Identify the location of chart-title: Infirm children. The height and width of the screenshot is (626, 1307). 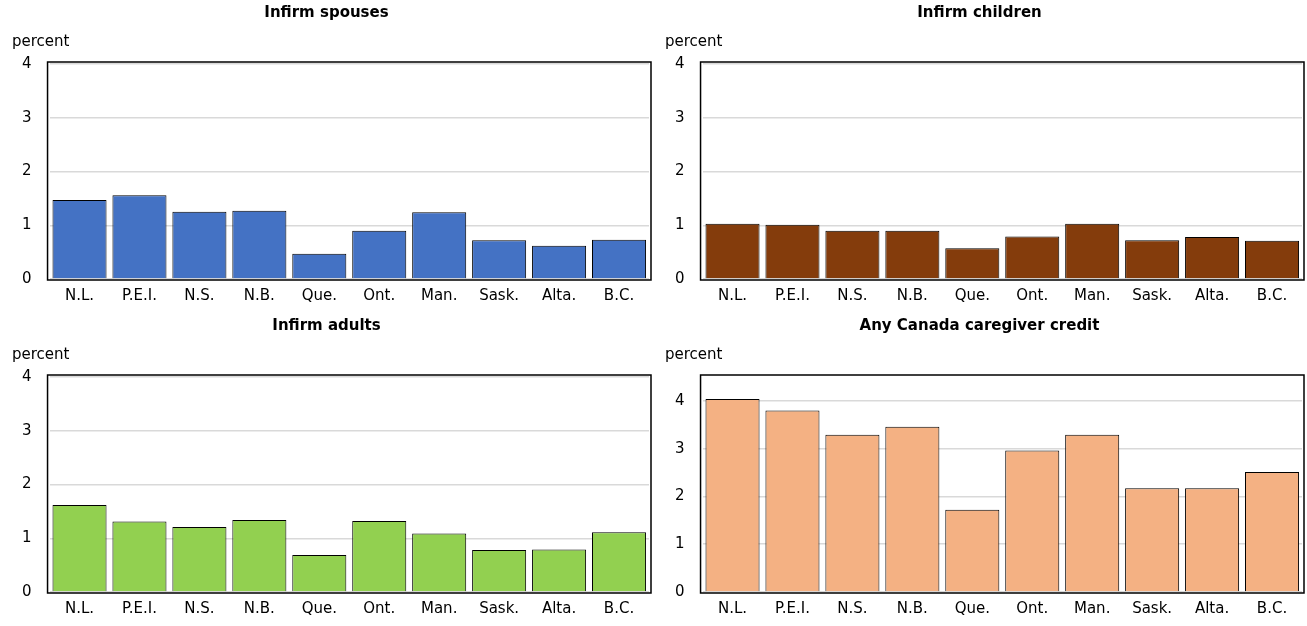
(979, 11).